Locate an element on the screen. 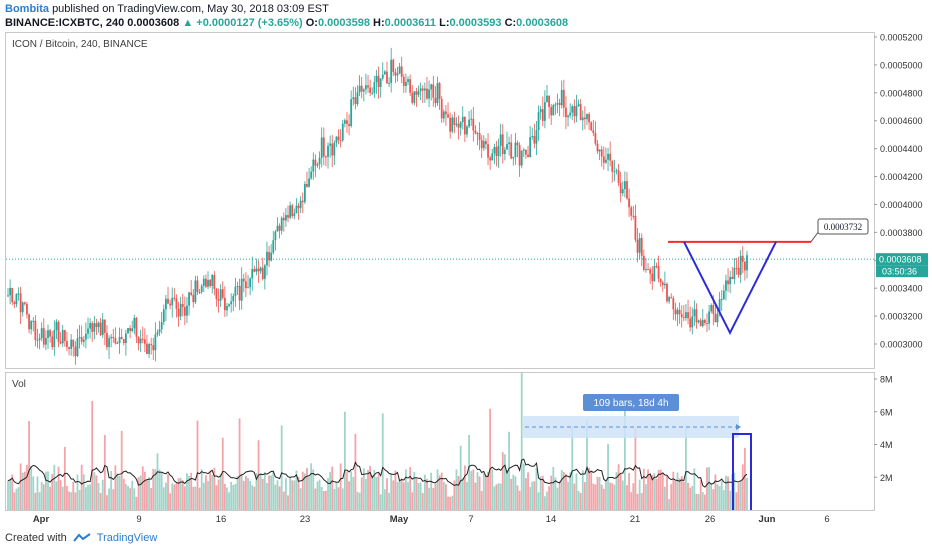  tradingview-brand: TradingView is located at coordinates (127, 538).